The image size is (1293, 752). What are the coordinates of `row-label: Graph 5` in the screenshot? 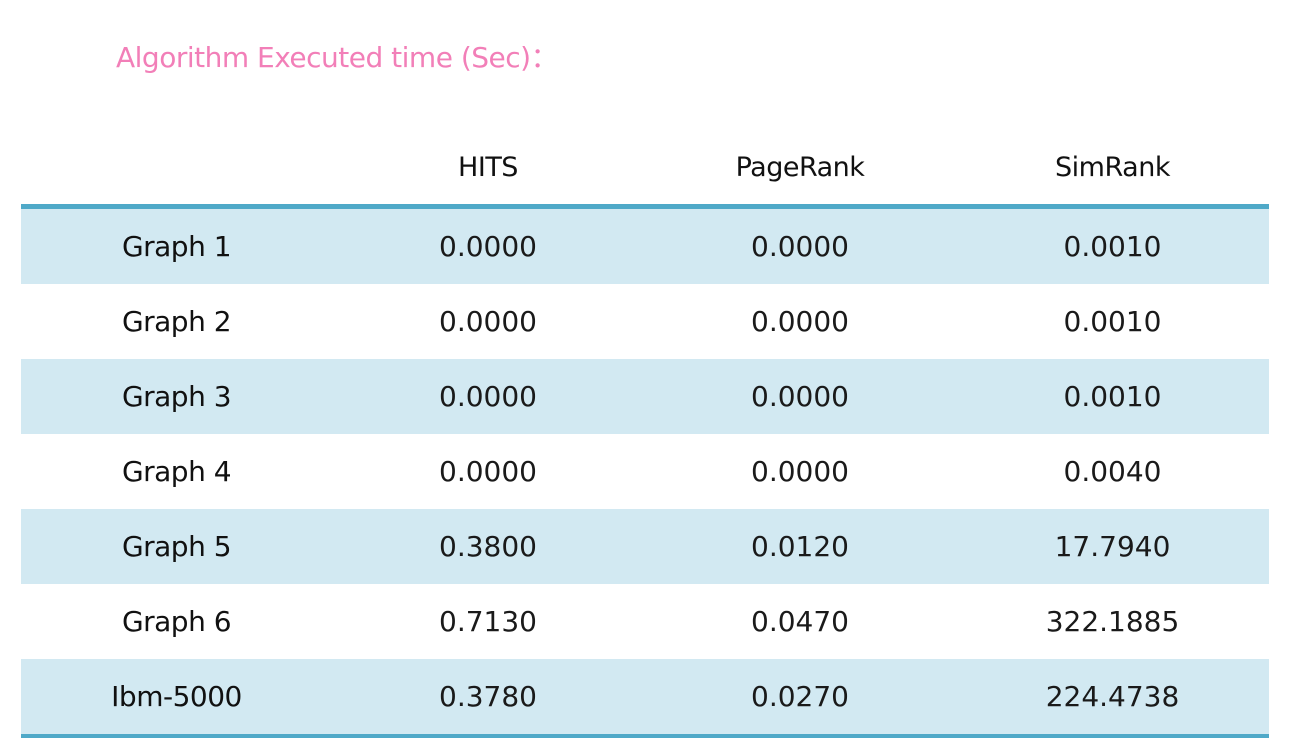 It's located at (176, 546).